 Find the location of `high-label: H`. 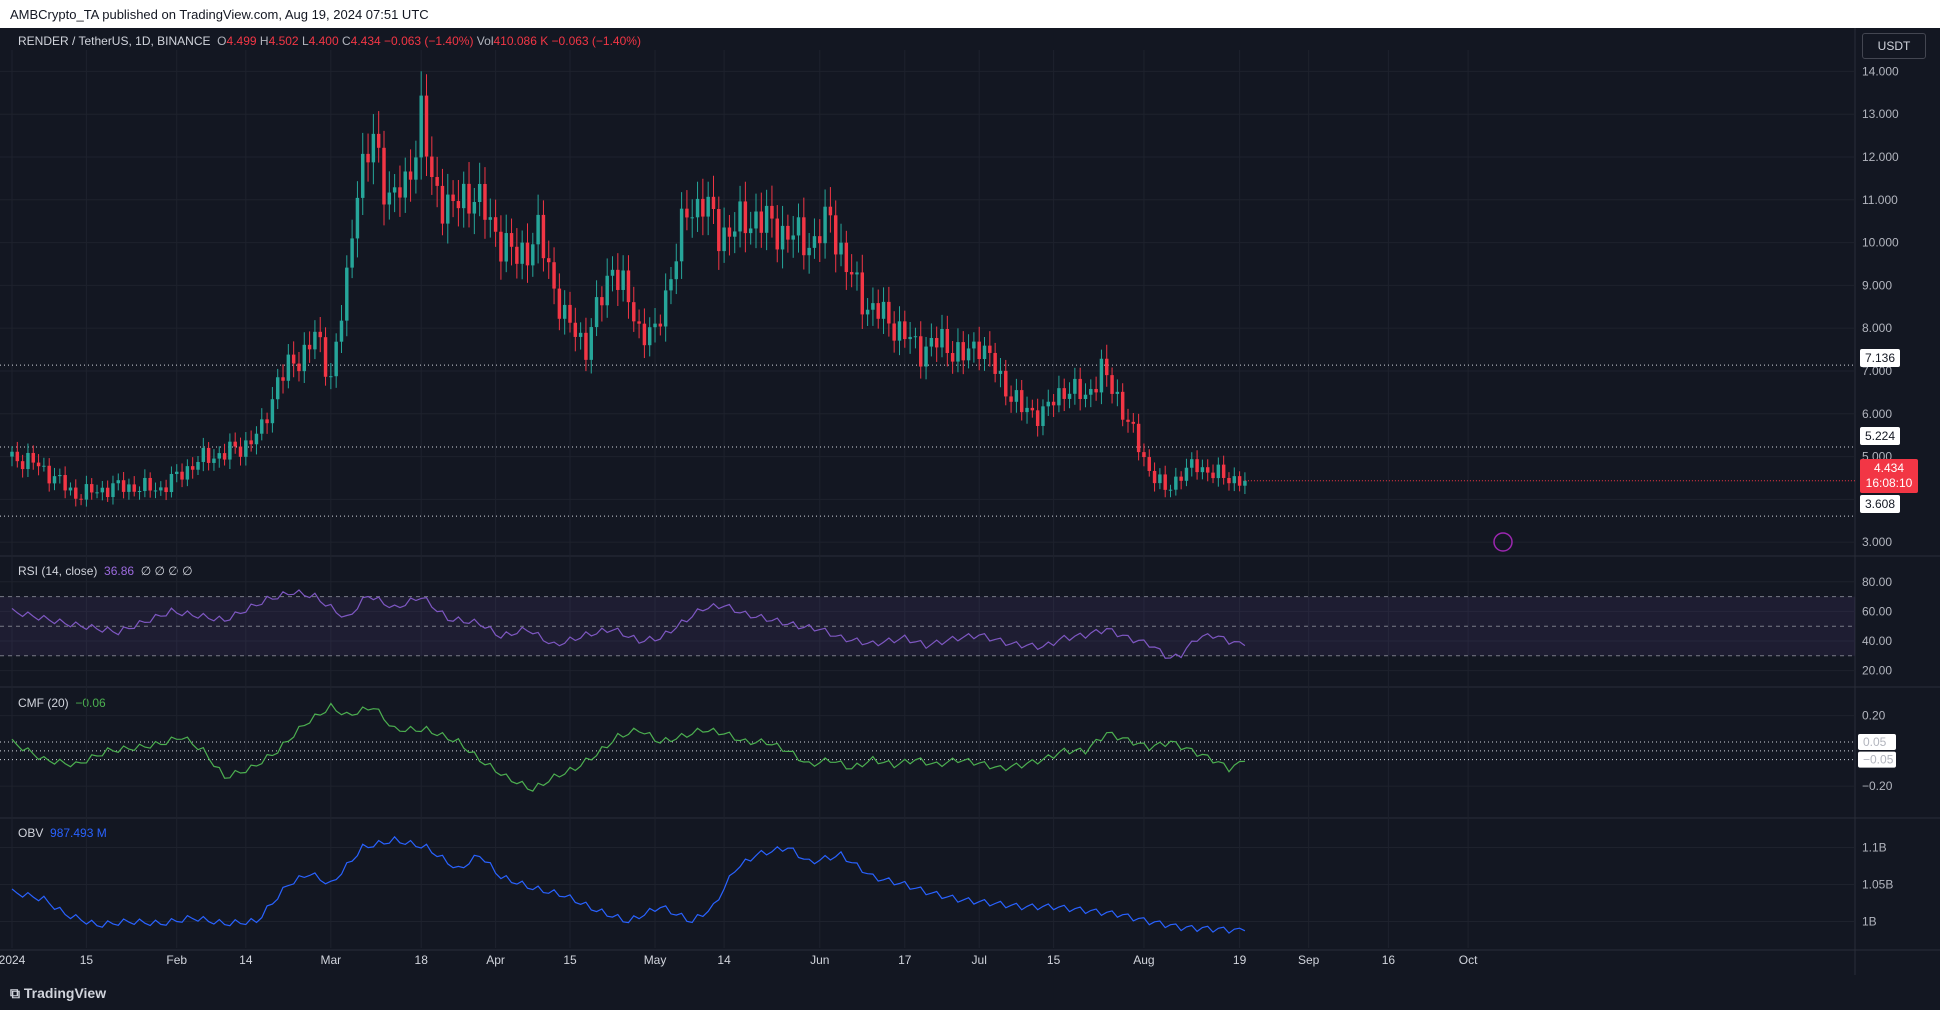

high-label: H is located at coordinates (264, 41).